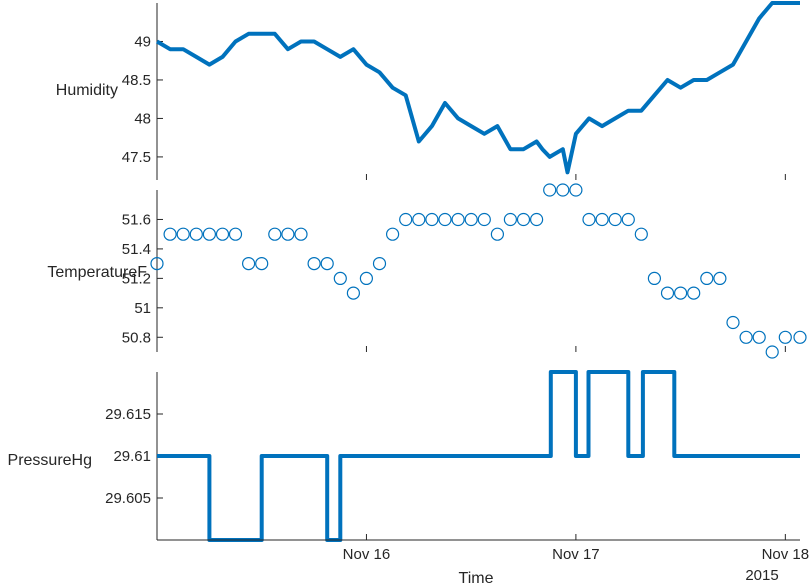 The width and height of the screenshot is (809, 586). I want to click on y-axis-label: PressureHg, so click(50, 460).